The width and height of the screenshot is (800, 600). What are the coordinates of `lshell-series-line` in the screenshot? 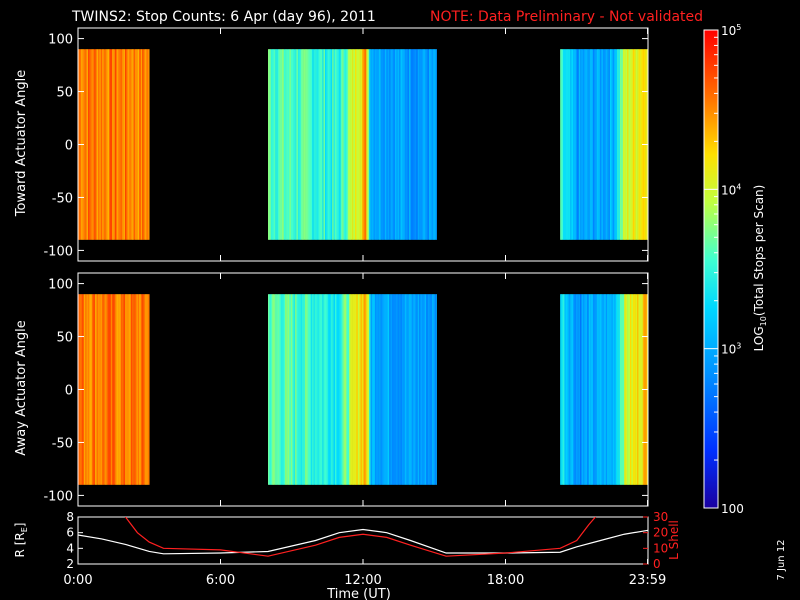 It's located at (360, 537).